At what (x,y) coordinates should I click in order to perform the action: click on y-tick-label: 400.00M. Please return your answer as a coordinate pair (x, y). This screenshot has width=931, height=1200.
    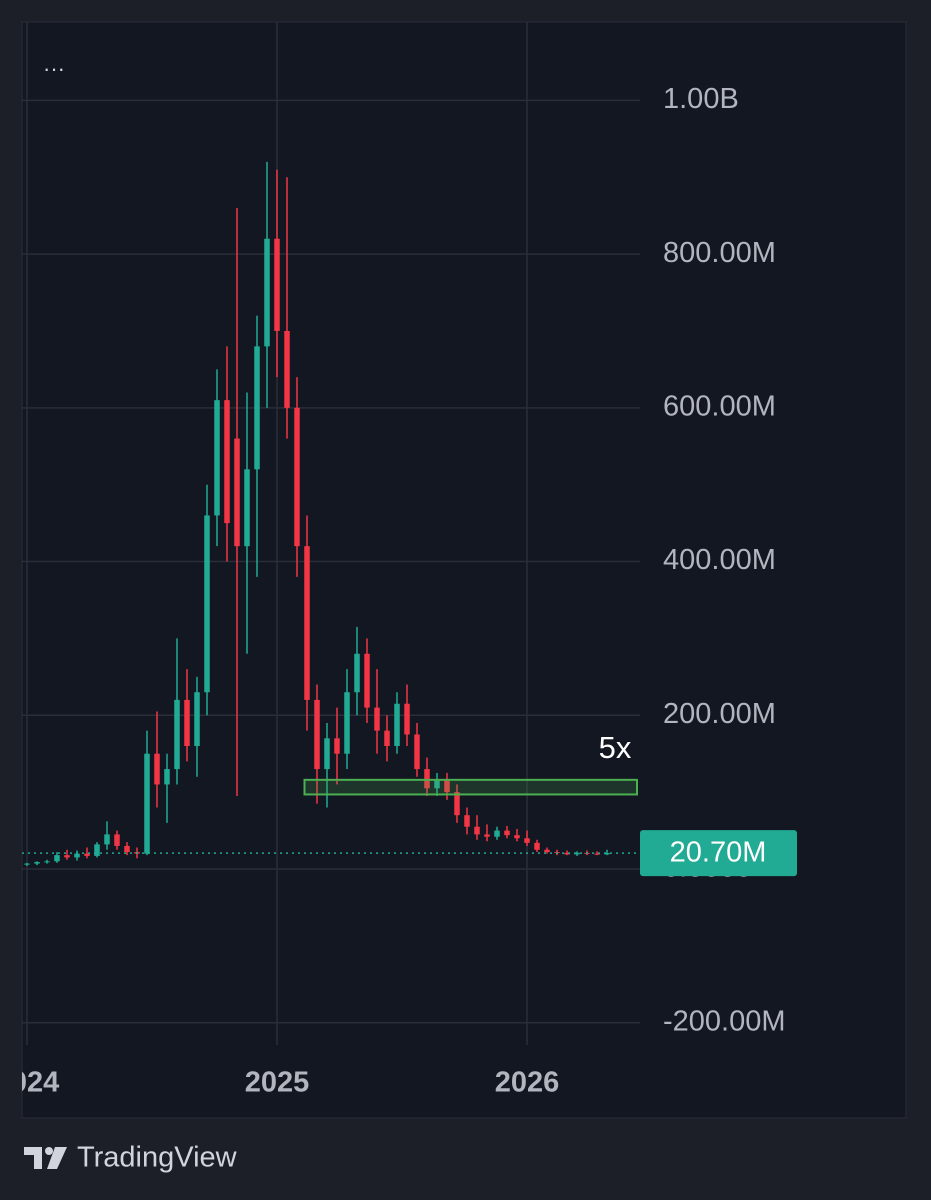
    Looking at the image, I should click on (719, 560).